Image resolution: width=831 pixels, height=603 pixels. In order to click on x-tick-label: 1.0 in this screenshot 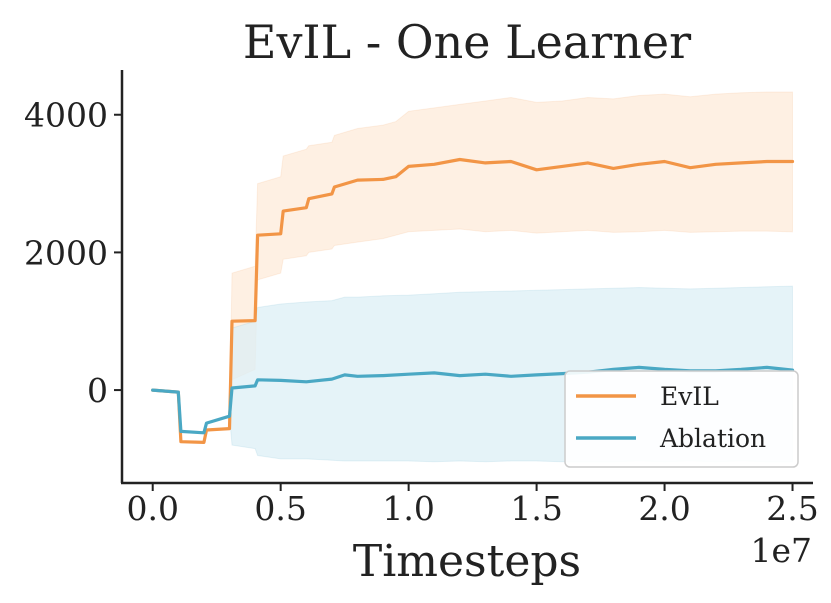, I will do `click(408, 508)`.